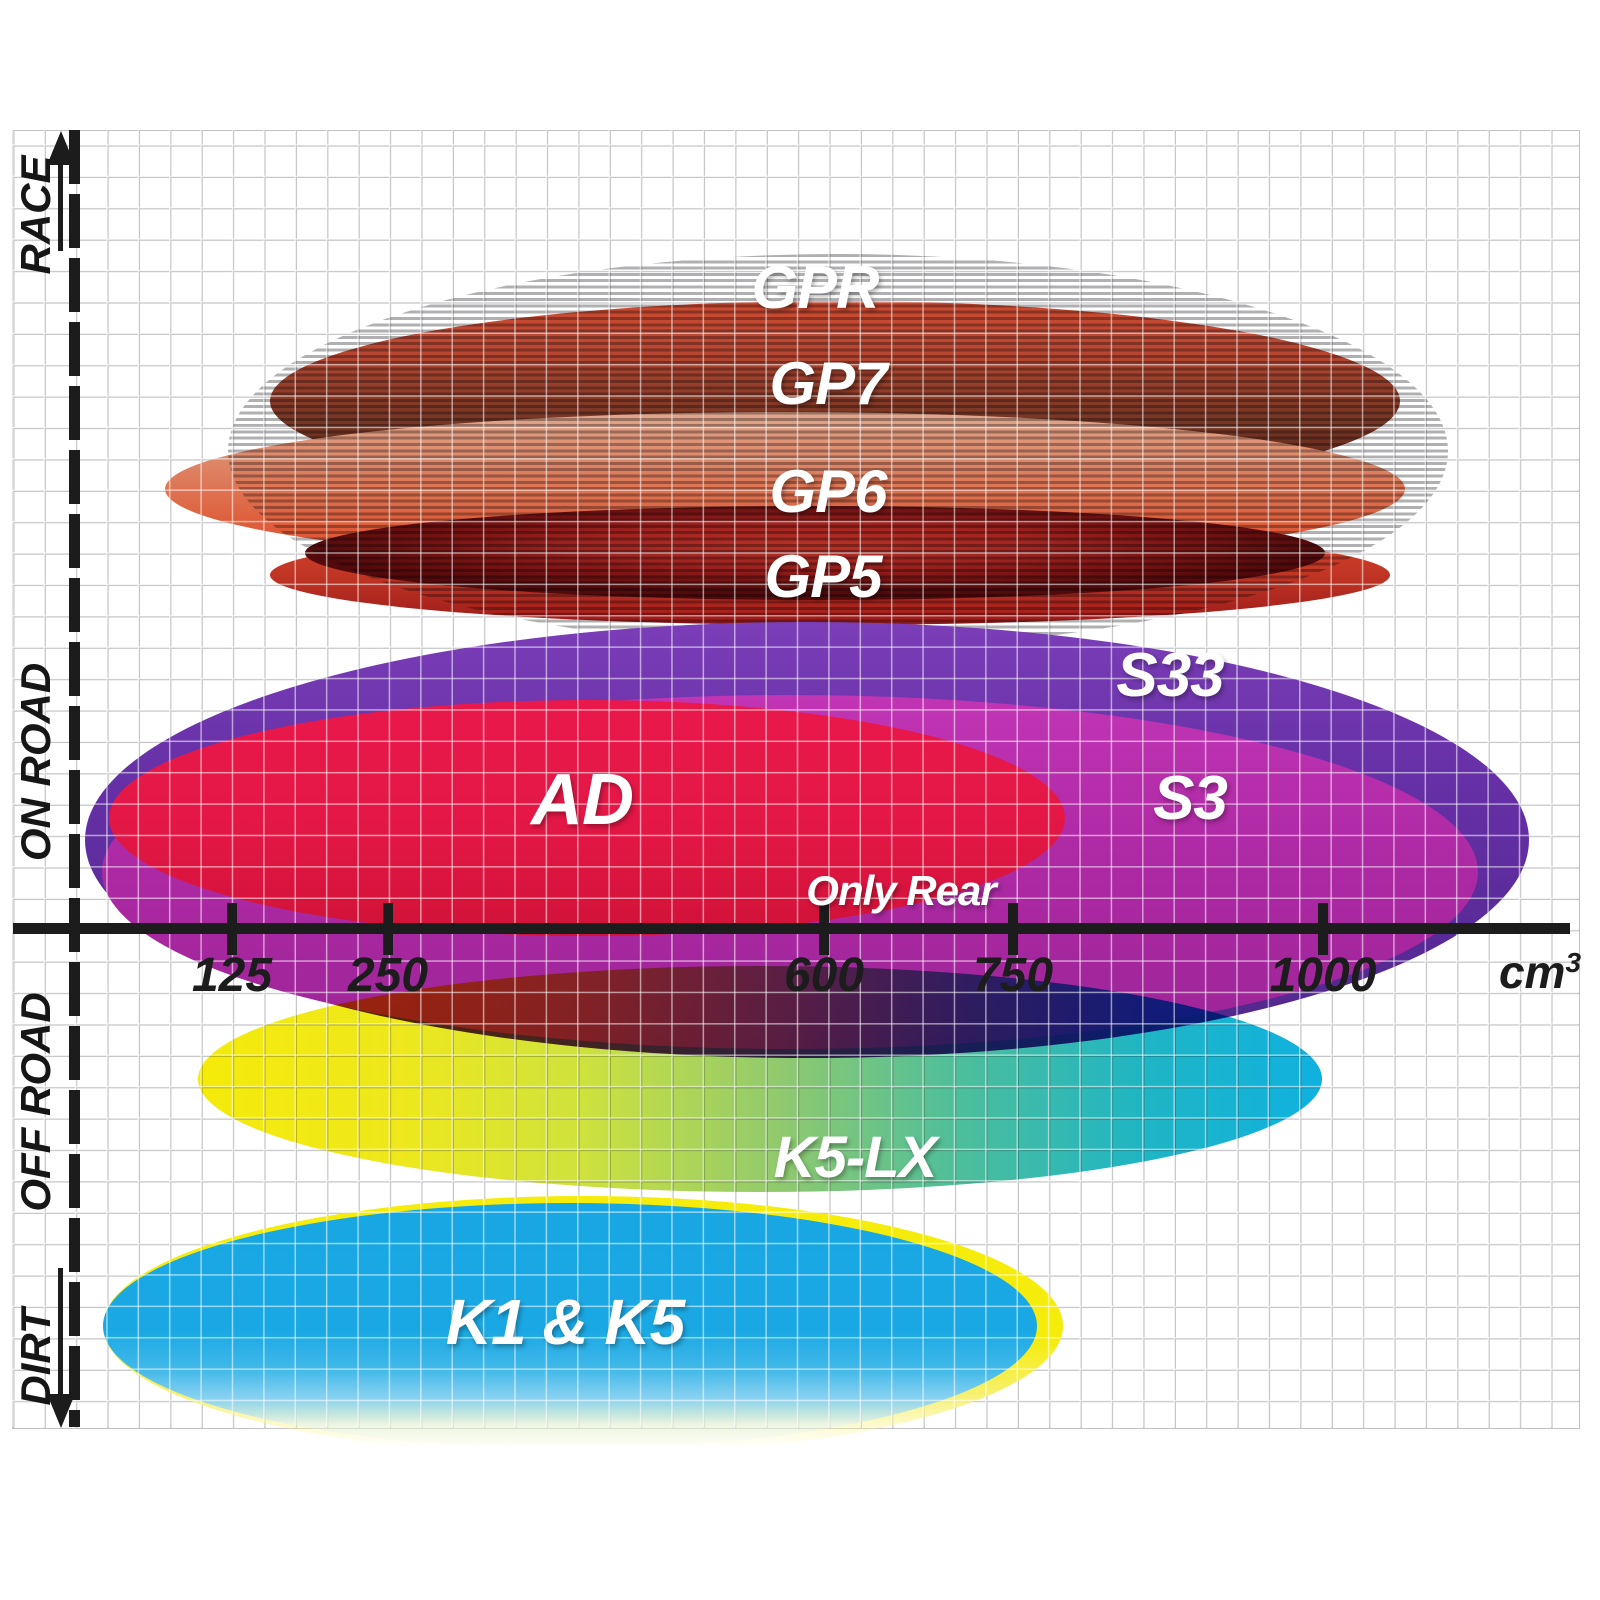  What do you see at coordinates (828, 491) in the screenshot?
I see `label-gp6: GP6` at bounding box center [828, 491].